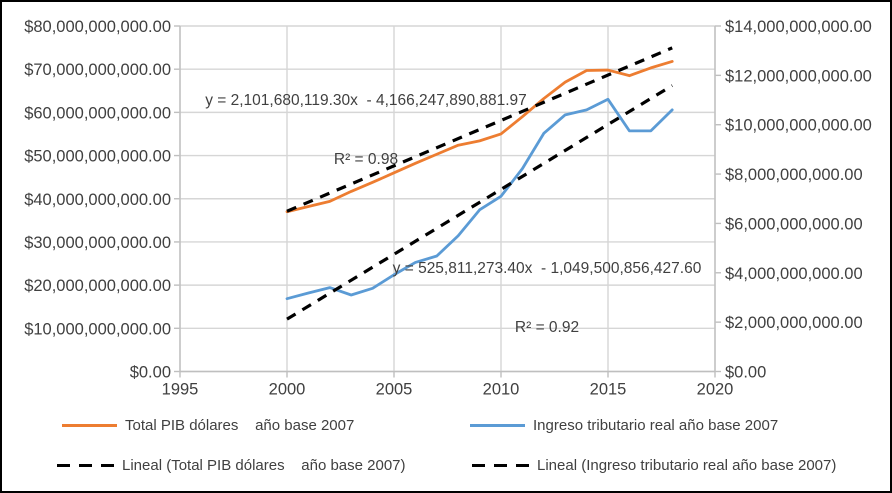 Image resolution: width=892 pixels, height=493 pixels. What do you see at coordinates (97, 27) in the screenshot?
I see `left-axis-tick-label: $80,000,000,000.00` at bounding box center [97, 27].